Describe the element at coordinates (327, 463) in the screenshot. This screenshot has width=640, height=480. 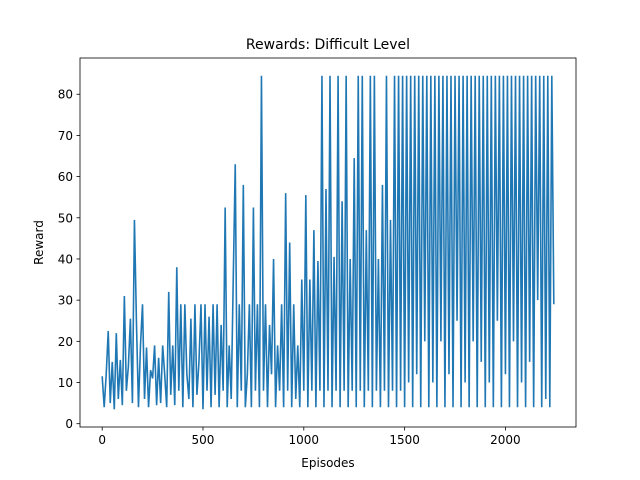
I see `x-axis-label: Episodes` at that location.